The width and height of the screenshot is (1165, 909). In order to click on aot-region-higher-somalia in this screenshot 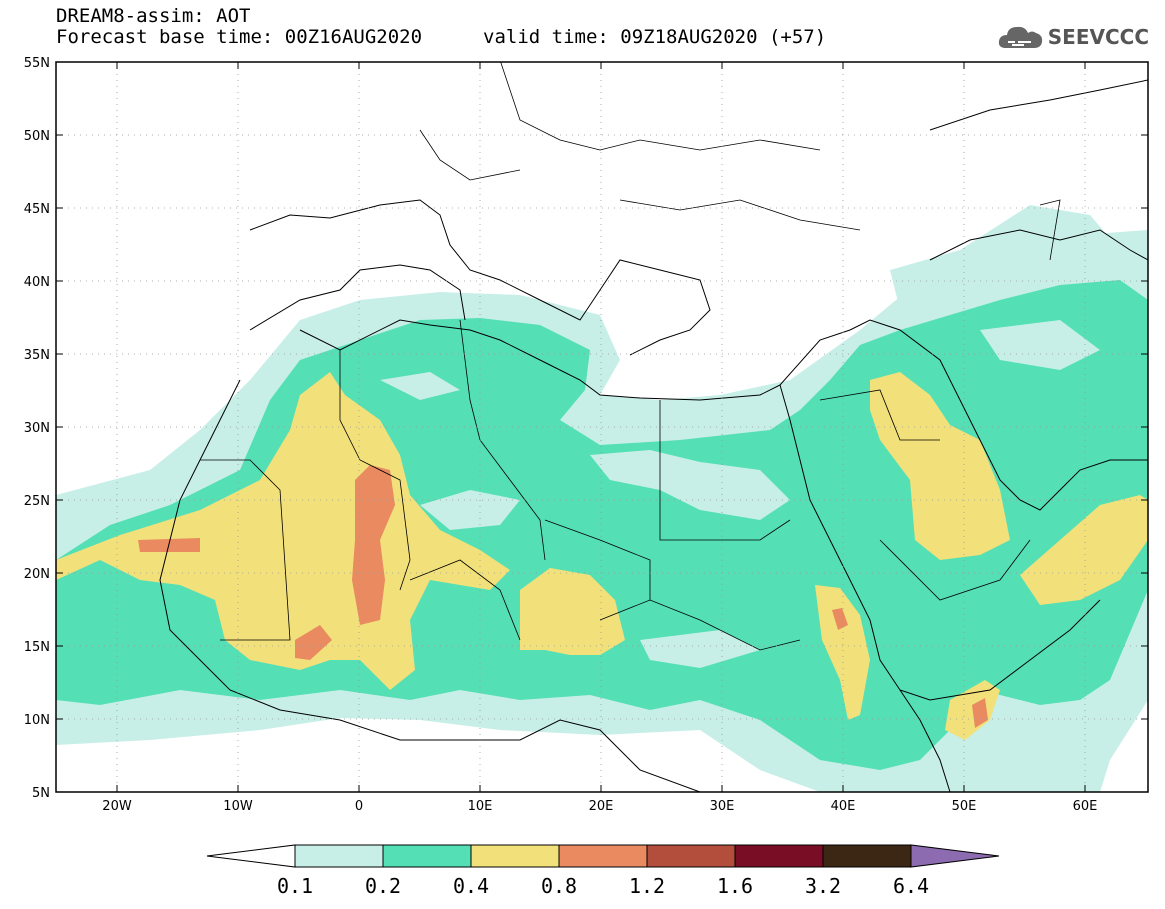, I will do `click(980, 713)`.